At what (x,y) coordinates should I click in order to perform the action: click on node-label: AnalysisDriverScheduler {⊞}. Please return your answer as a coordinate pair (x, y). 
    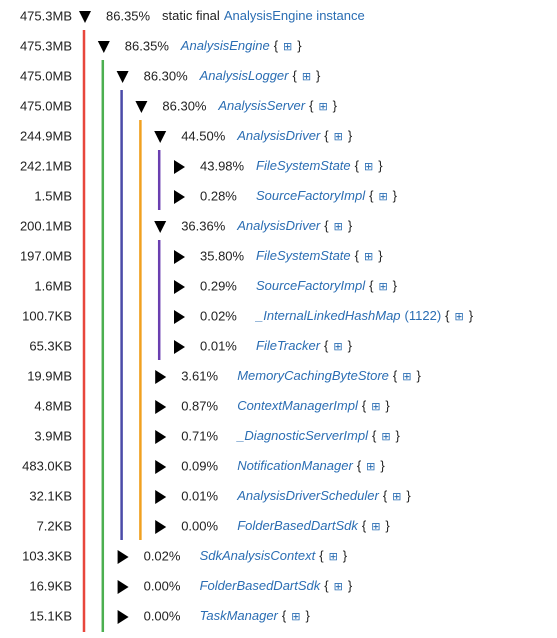
    Looking at the image, I should click on (323, 495).